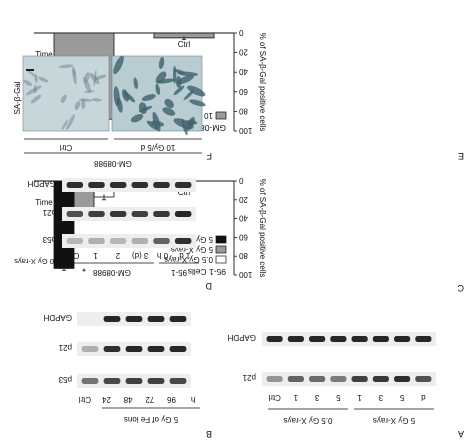 Image resolution: width=474 pixels, height=443 pixels. Describe the element at coordinates (65, 379) in the screenshot. I see `blot-b-label-p53: p53` at that location.